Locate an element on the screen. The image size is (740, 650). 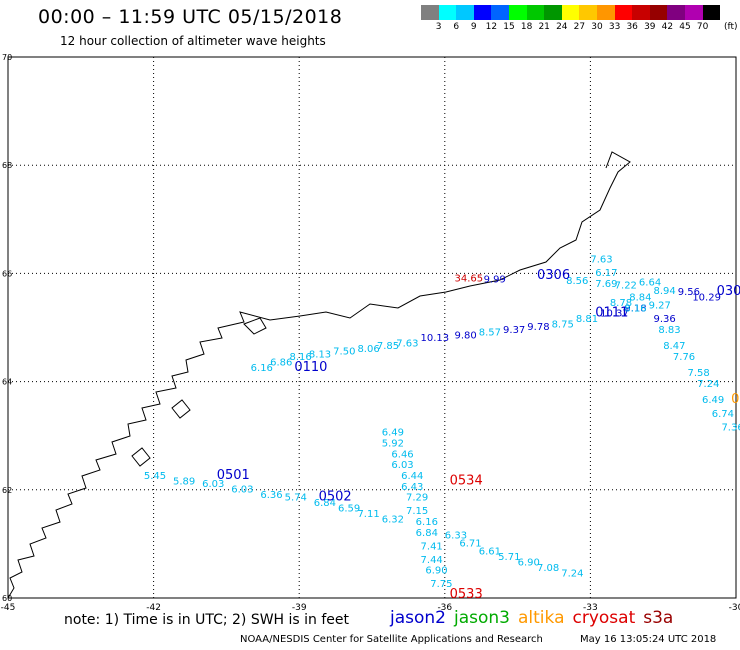
colorbar-label: 33 is located at coordinates (614, 27).